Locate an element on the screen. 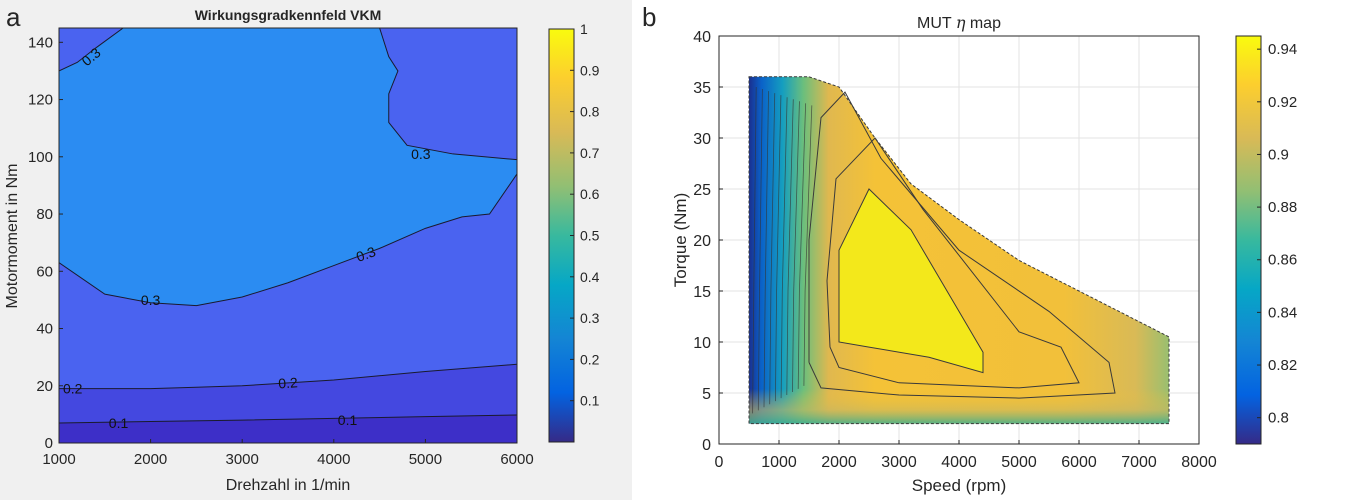 The image size is (1350, 500). chart-a-xtick-label: 3000 is located at coordinates (242, 459).